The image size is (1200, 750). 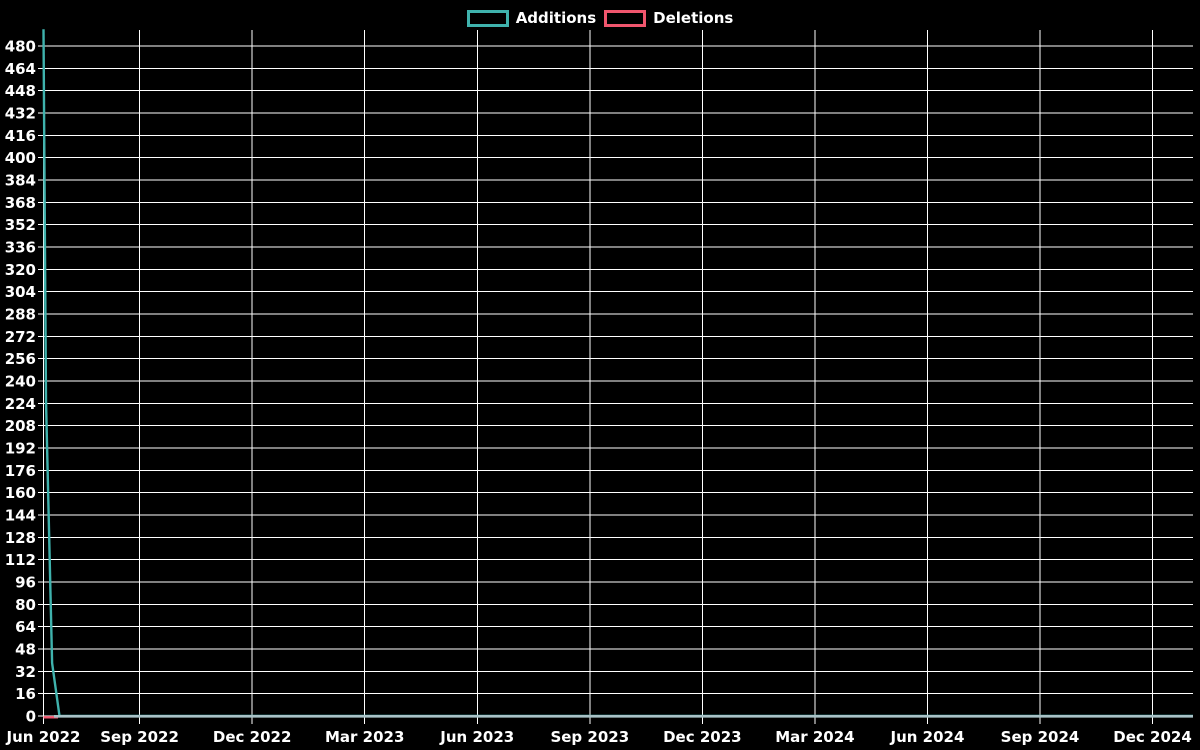 I want to click on y-tick-label: 336, so click(x=20, y=248).